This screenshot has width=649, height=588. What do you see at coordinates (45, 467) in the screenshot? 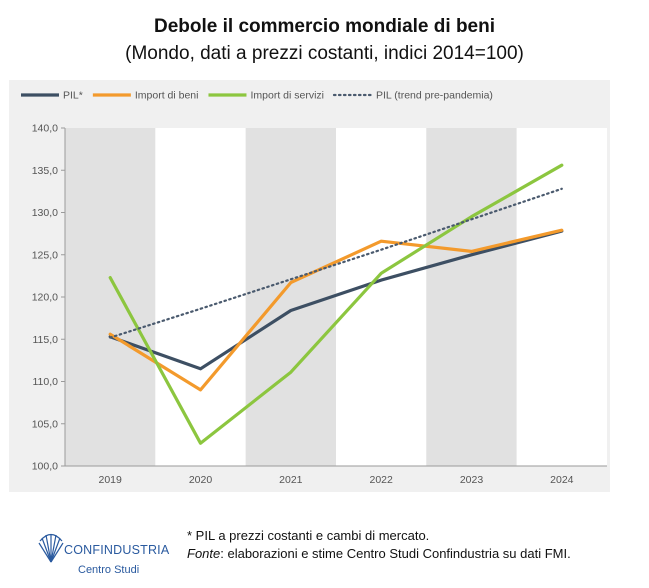
I see `y-tick-label: 100,0` at bounding box center [45, 467].